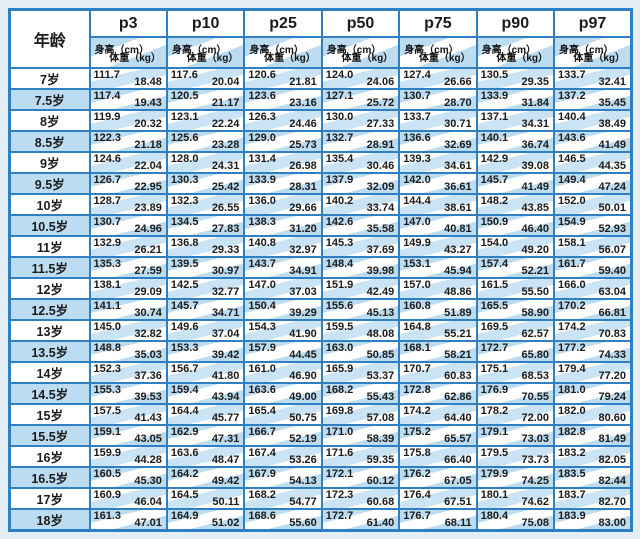 The height and width of the screenshot is (539, 640). Describe the element at coordinates (612, 271) in the screenshot. I see `weight-value: 59.40` at that location.